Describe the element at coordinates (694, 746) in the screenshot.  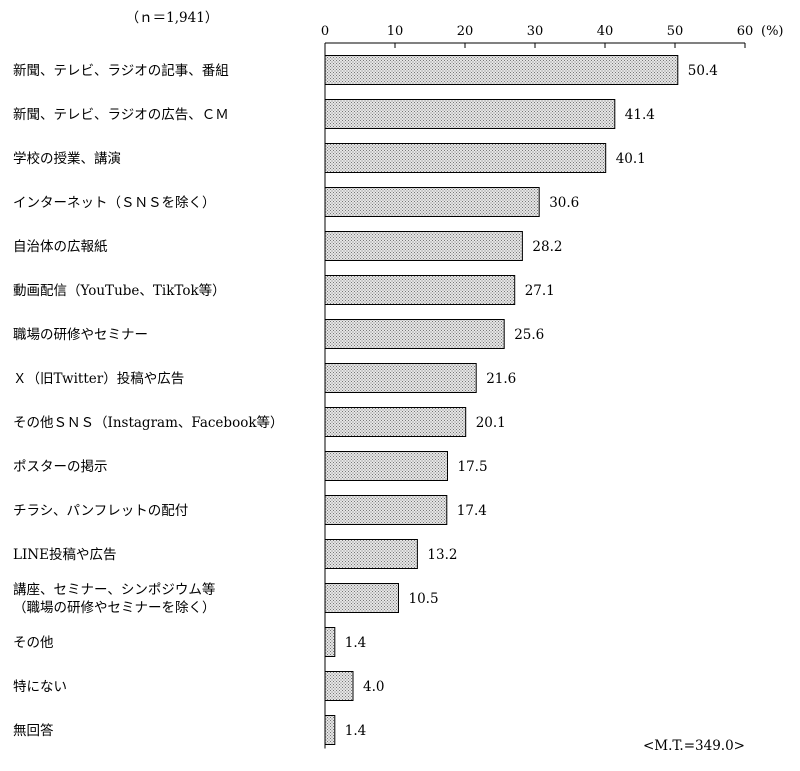
I see `total-note: <M.T.=349.0>` at that location.